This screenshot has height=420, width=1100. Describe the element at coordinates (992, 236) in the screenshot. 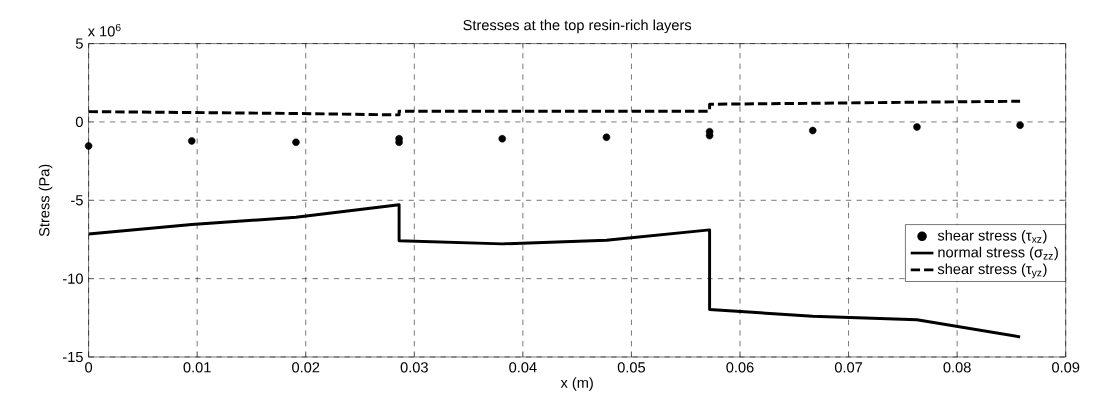

I see `legend-label: shear stress (τ$_{xz}$)` at that location.